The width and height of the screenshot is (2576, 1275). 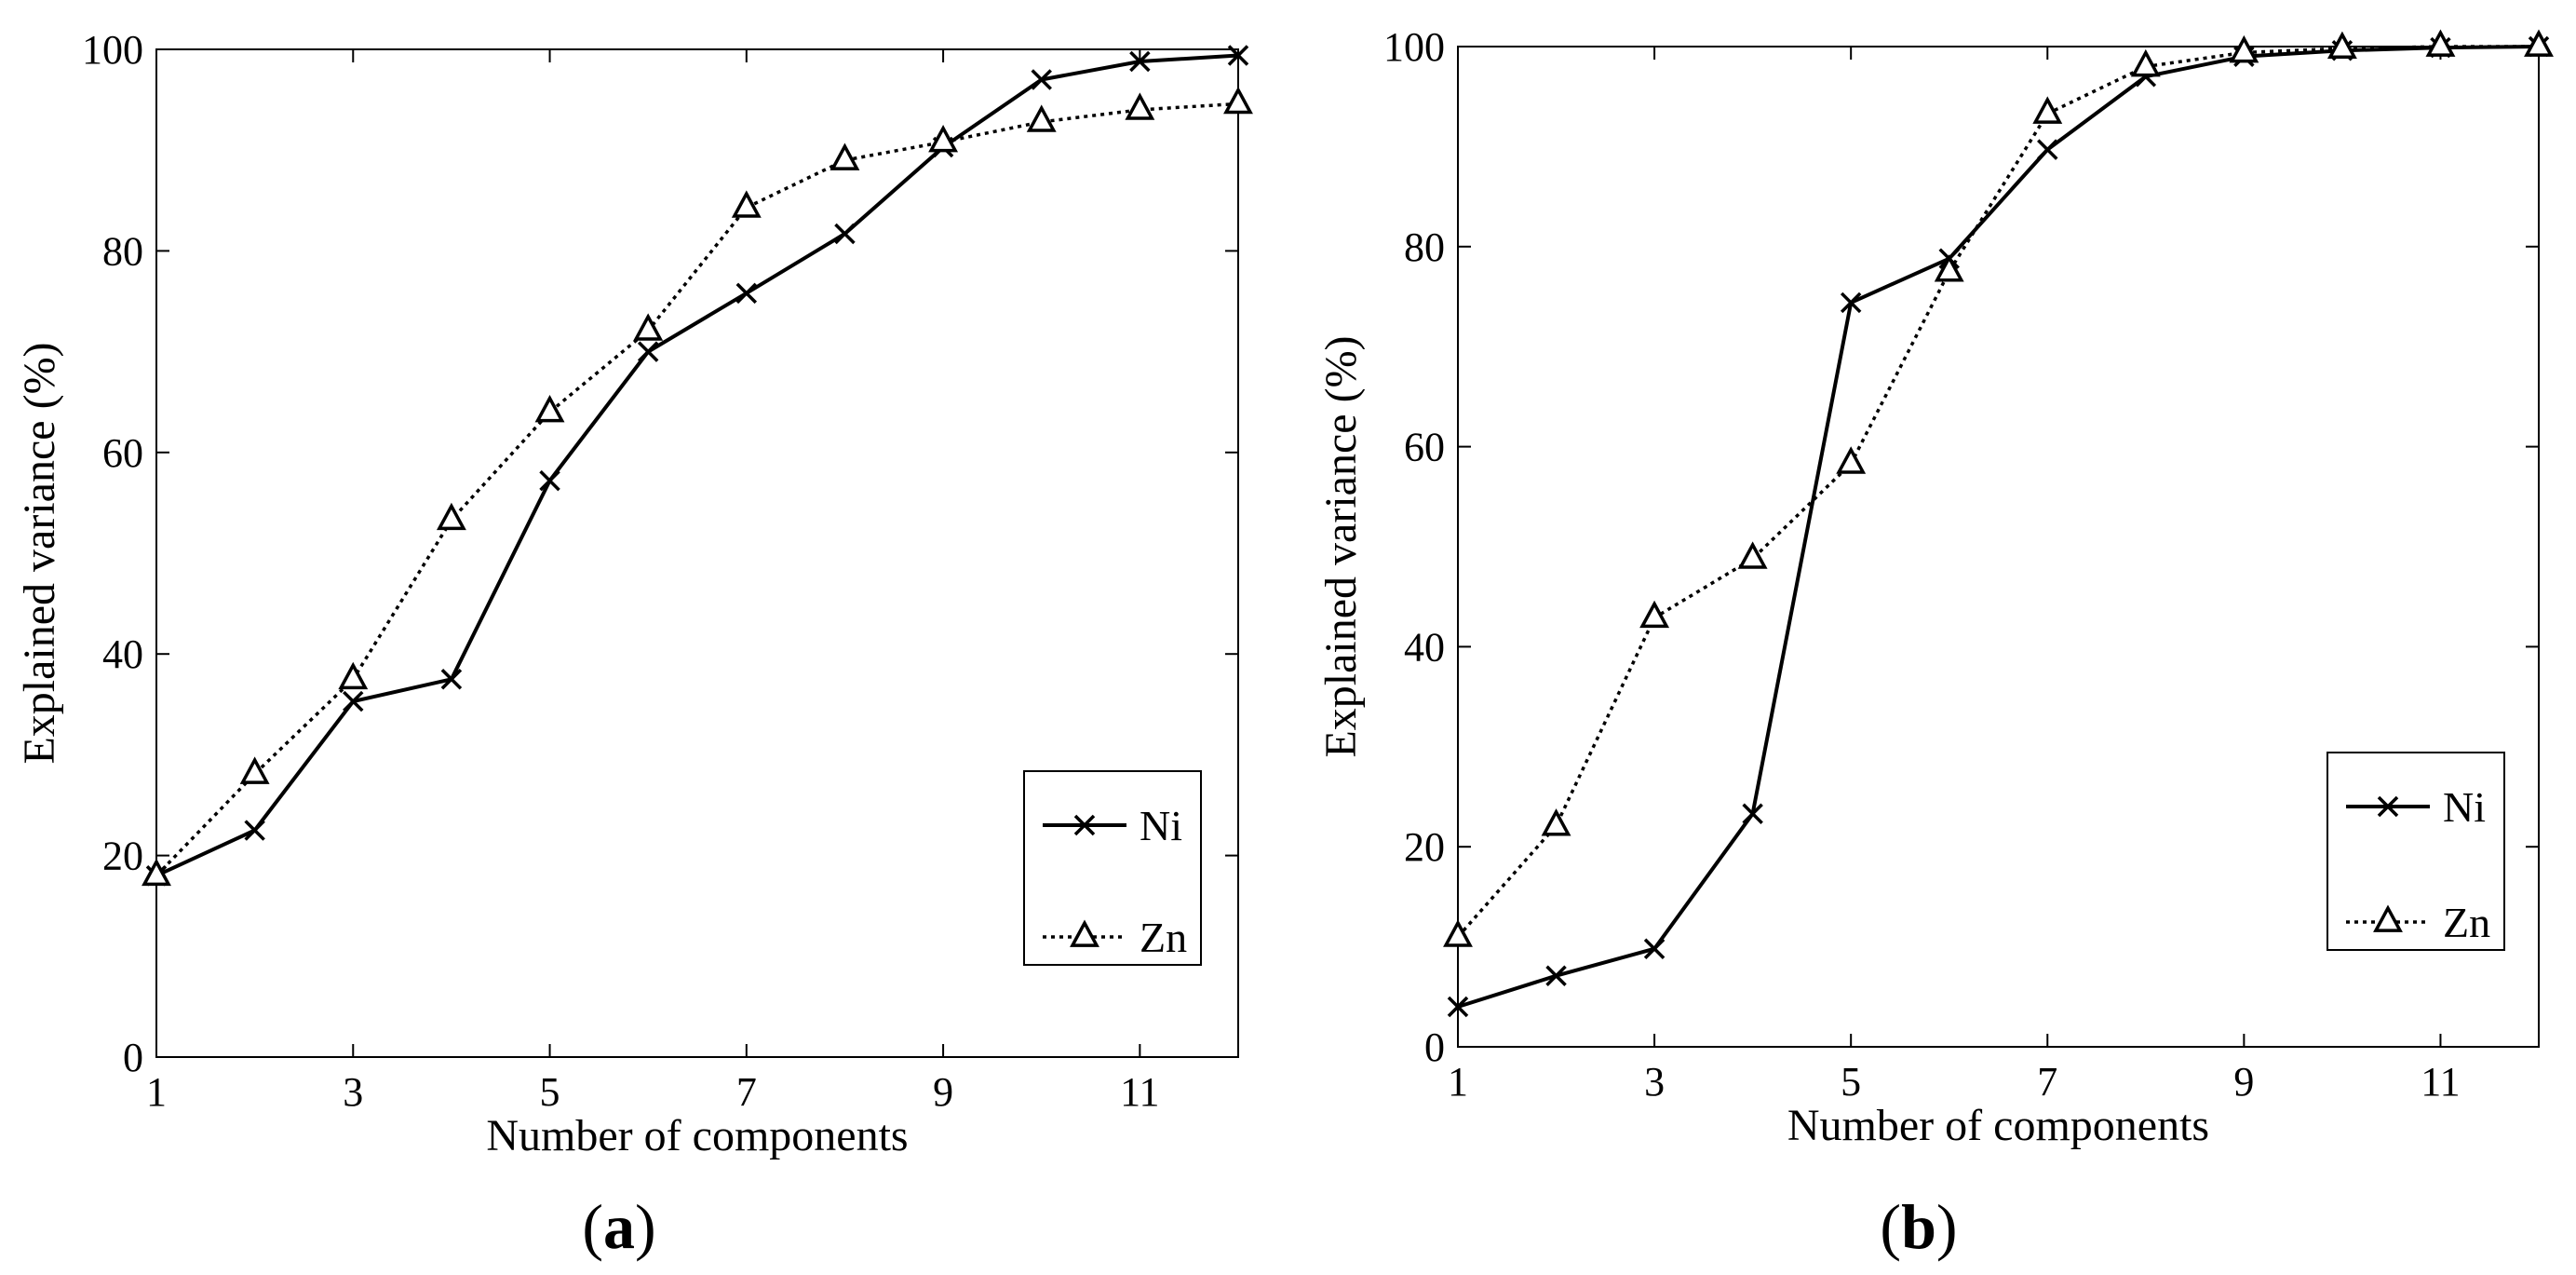 I want to click on panel-label: (b), so click(x=1918, y=1226).